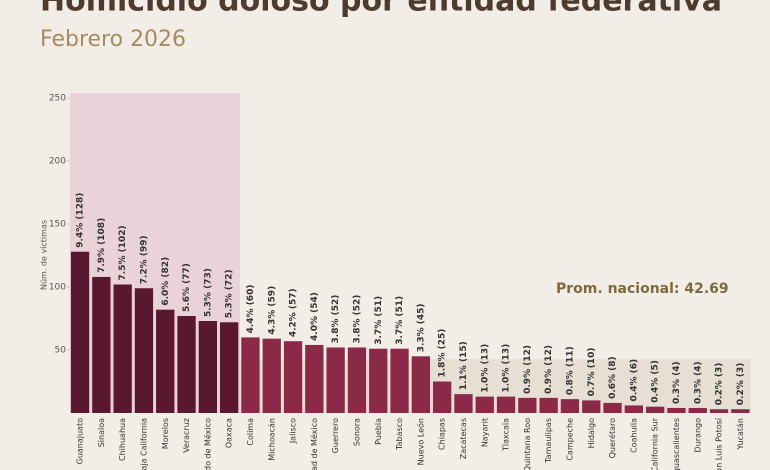 This screenshot has width=770, height=470. Describe the element at coordinates (356, 432) in the screenshot. I see `x-tick-label: Sonora` at that location.